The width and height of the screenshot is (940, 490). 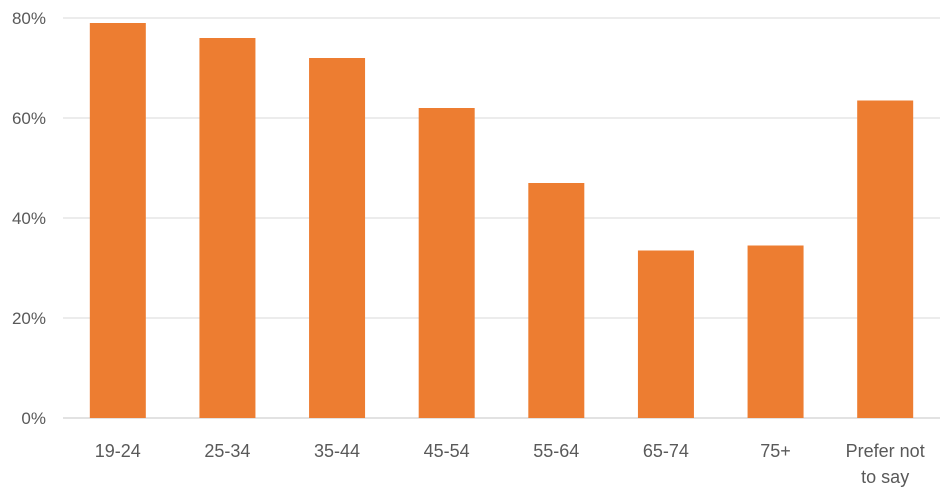 I want to click on x-category-label: 35-44, so click(x=337, y=451).